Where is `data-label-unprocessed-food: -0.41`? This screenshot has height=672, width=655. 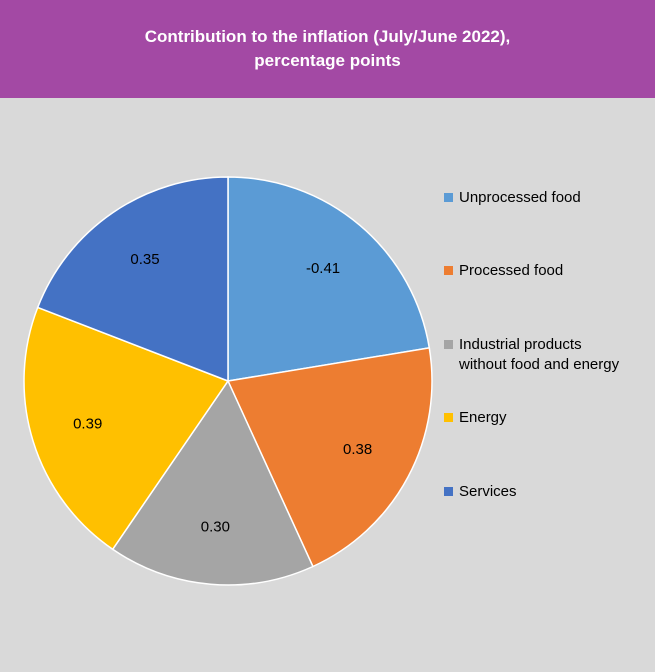
data-label-unprocessed-food: -0.41 is located at coordinates (323, 268).